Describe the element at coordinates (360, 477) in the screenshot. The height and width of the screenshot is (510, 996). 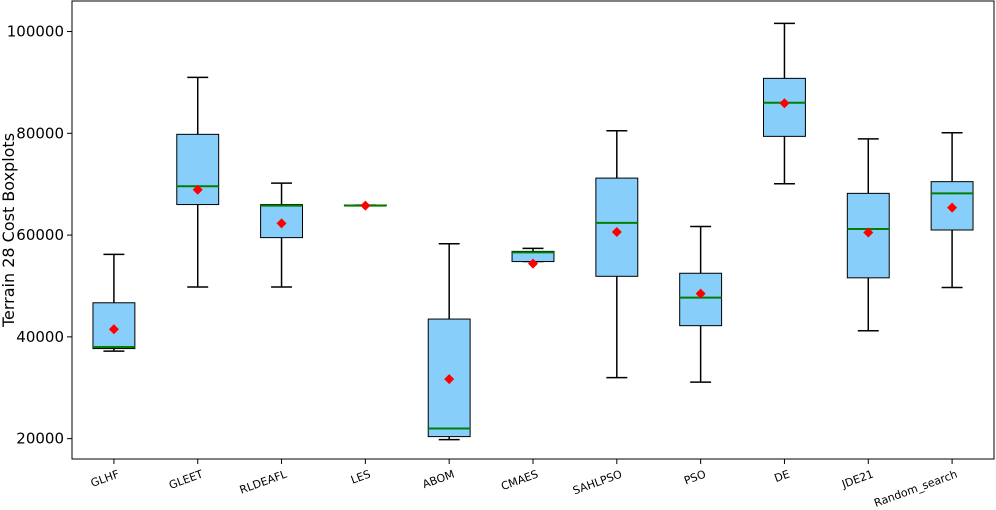
I see `x-tick-label: LES` at that location.